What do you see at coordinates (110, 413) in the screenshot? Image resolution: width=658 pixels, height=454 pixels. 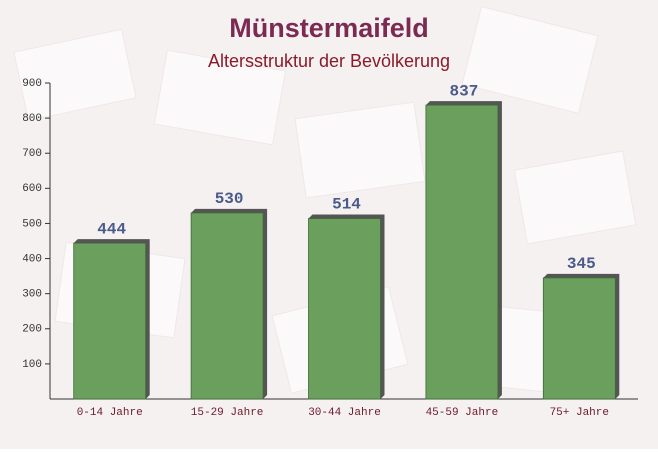 I see `x-tick-label: 0-14 Jahre` at bounding box center [110, 413].